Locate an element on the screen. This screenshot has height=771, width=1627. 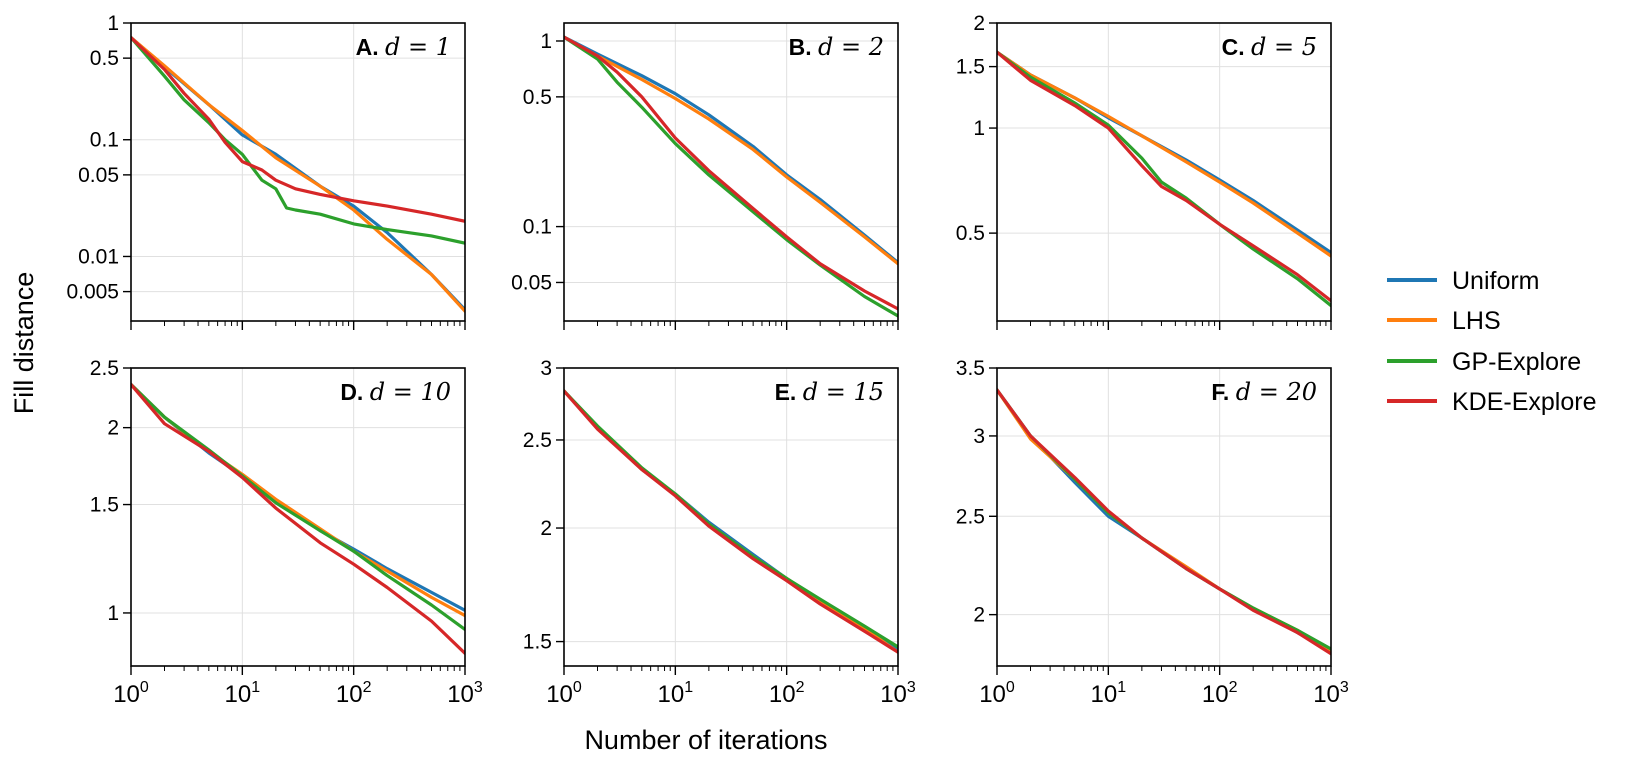
panel-a: 1 0.5 0.1 0.05 0.01 0.005 A. d = 1 is located at coordinates (266, 171).